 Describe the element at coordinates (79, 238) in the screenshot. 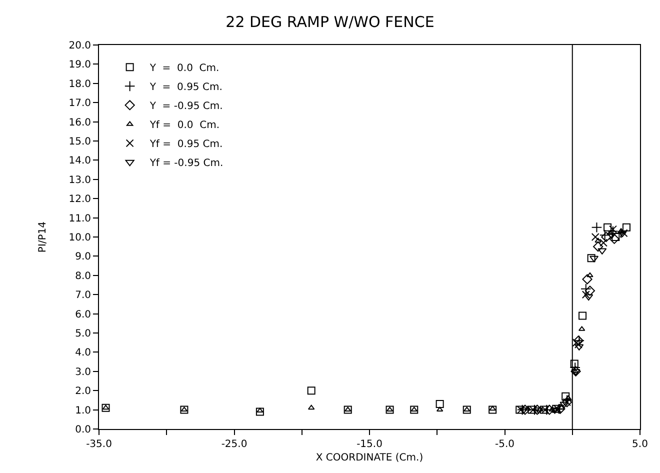

I see `y-tick-label: 10.0` at that location.